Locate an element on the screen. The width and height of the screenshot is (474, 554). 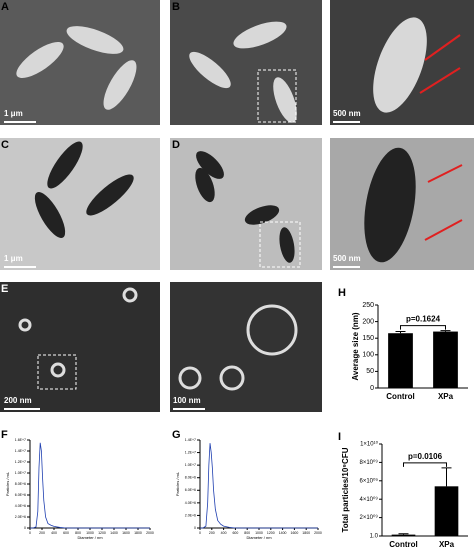
panel-label: G is located at coordinates (176, 435).